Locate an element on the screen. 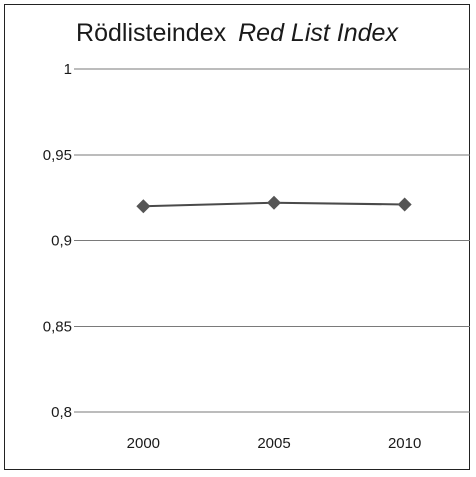  y-tick-label: 0,95 is located at coordinates (57, 155).